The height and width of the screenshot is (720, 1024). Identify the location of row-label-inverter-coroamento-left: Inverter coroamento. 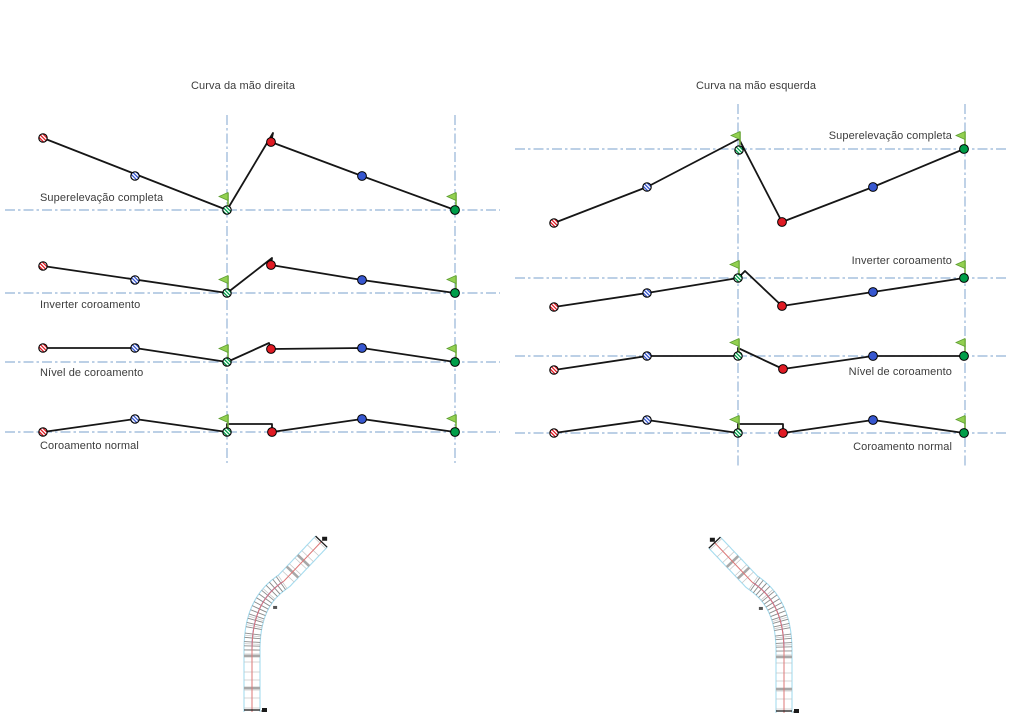
(90, 305).